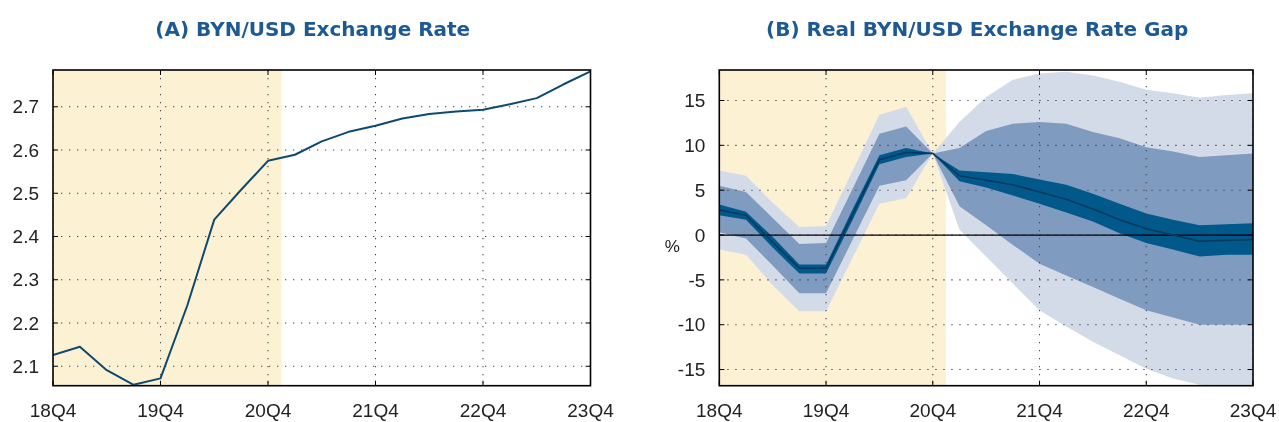  What do you see at coordinates (691, 325) in the screenshot?
I see `y-tick-label: -10` at bounding box center [691, 325].